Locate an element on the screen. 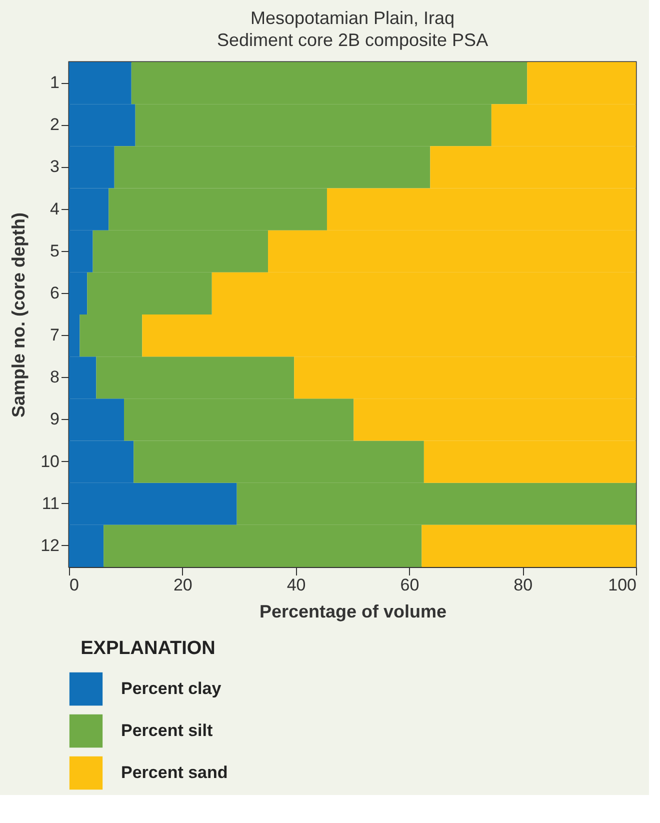 This screenshot has height=823, width=660. y-tick-label: 1 is located at coordinates (55, 82).